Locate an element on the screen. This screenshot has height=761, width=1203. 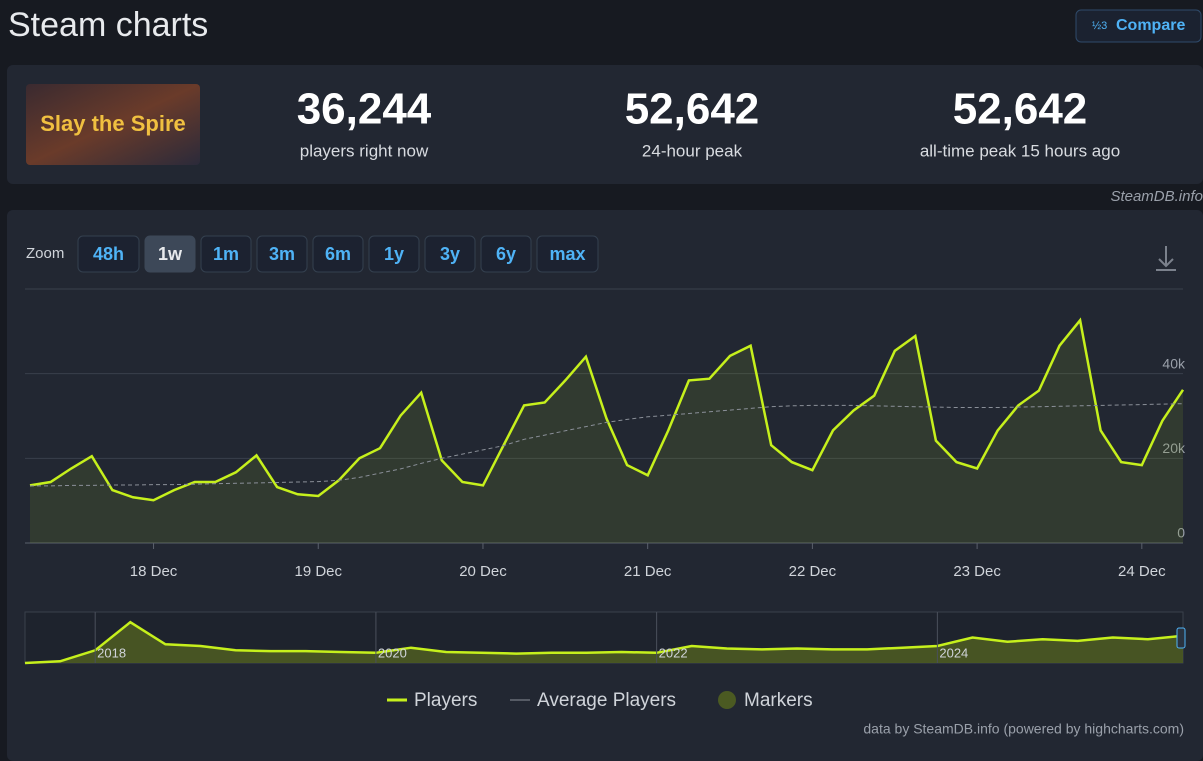
navigator-label: 2024 is located at coordinates (953, 652).